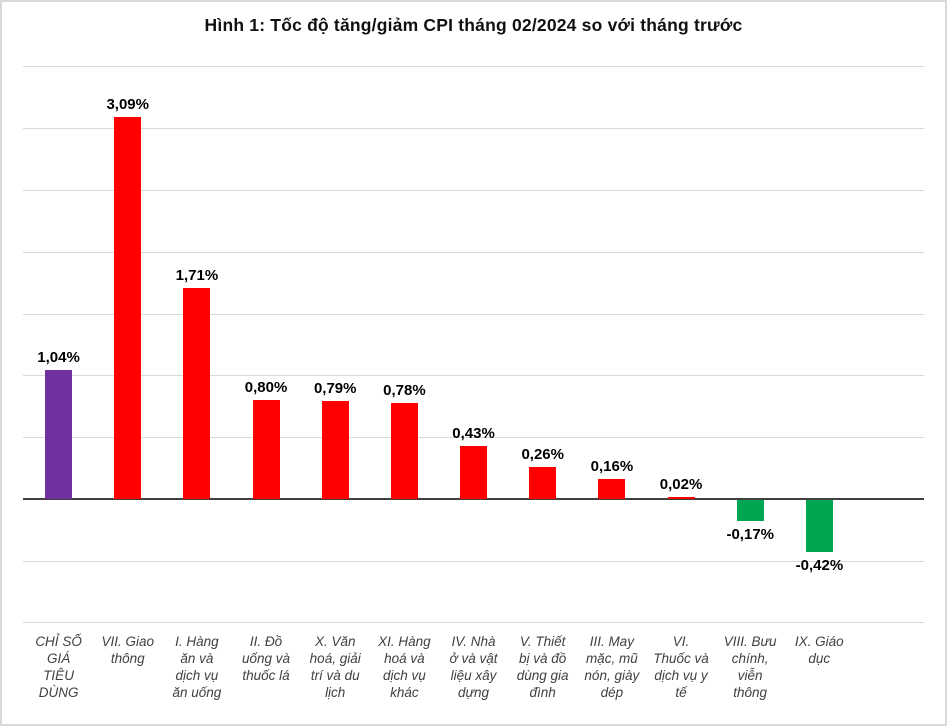 The height and width of the screenshot is (726, 947). I want to click on bar-value-label-11: -0,17%, so click(750, 535).